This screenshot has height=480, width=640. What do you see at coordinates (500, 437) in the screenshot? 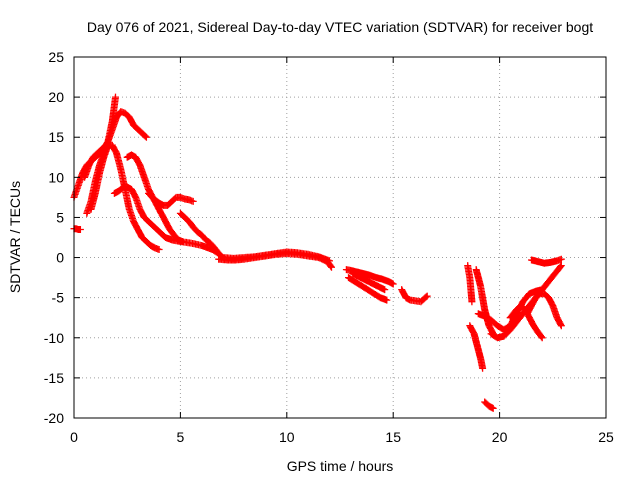
I see `x-tick-label: 20` at bounding box center [500, 437].